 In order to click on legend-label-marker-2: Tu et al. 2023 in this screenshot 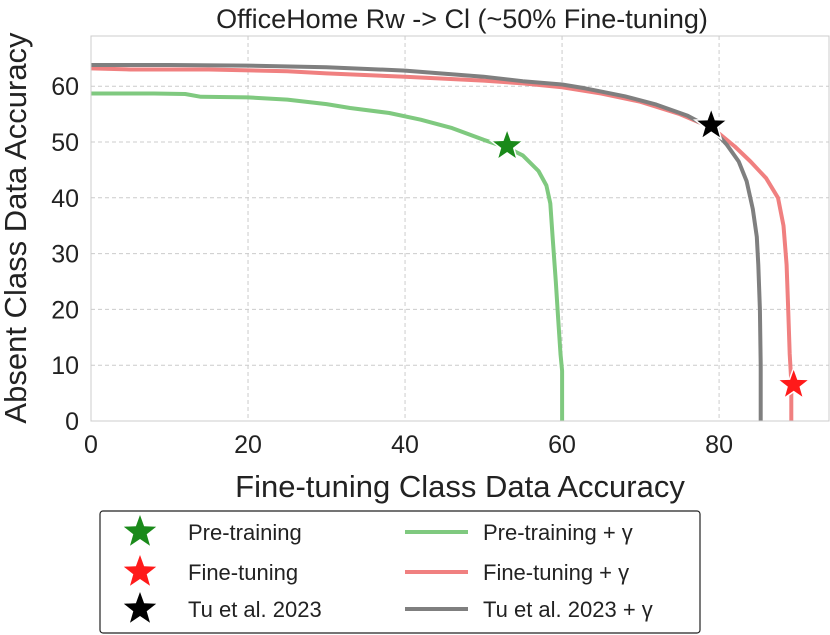, I will do `click(255, 609)`.